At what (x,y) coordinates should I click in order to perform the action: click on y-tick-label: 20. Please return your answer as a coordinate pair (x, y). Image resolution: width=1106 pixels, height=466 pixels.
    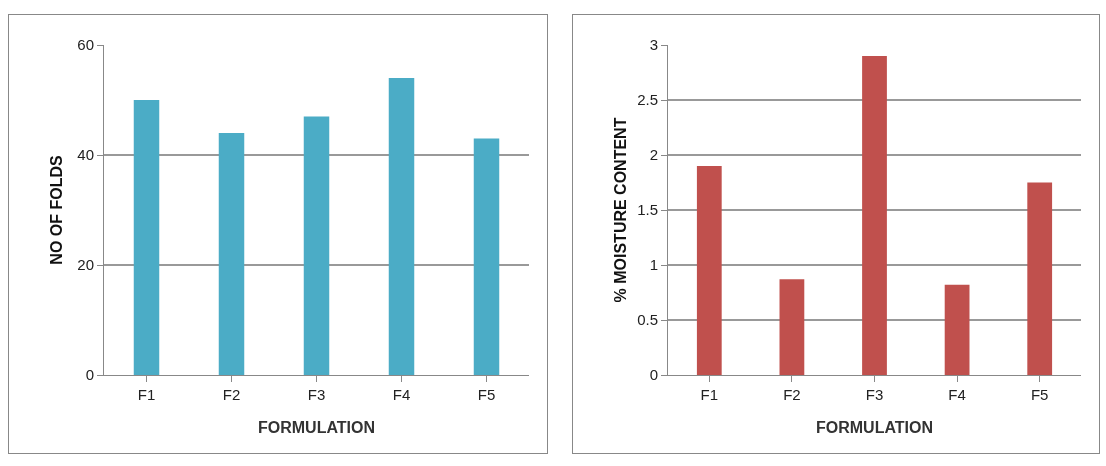
    Looking at the image, I should click on (85, 265).